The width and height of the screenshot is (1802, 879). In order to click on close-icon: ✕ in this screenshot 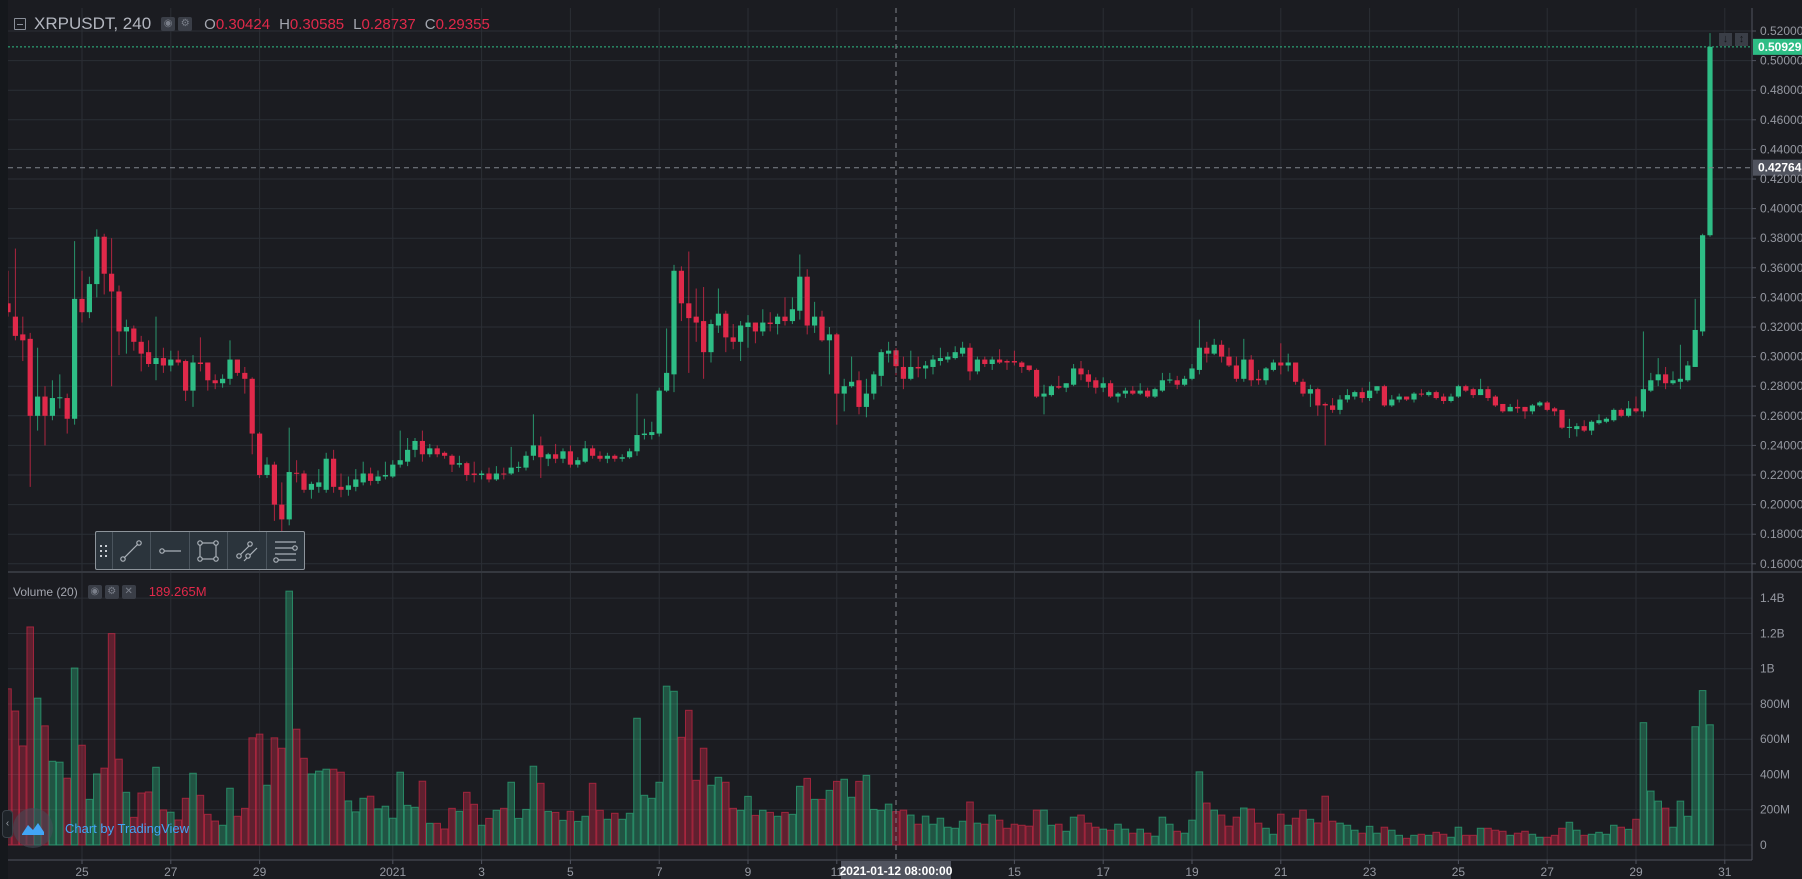, I will do `click(128, 591)`.